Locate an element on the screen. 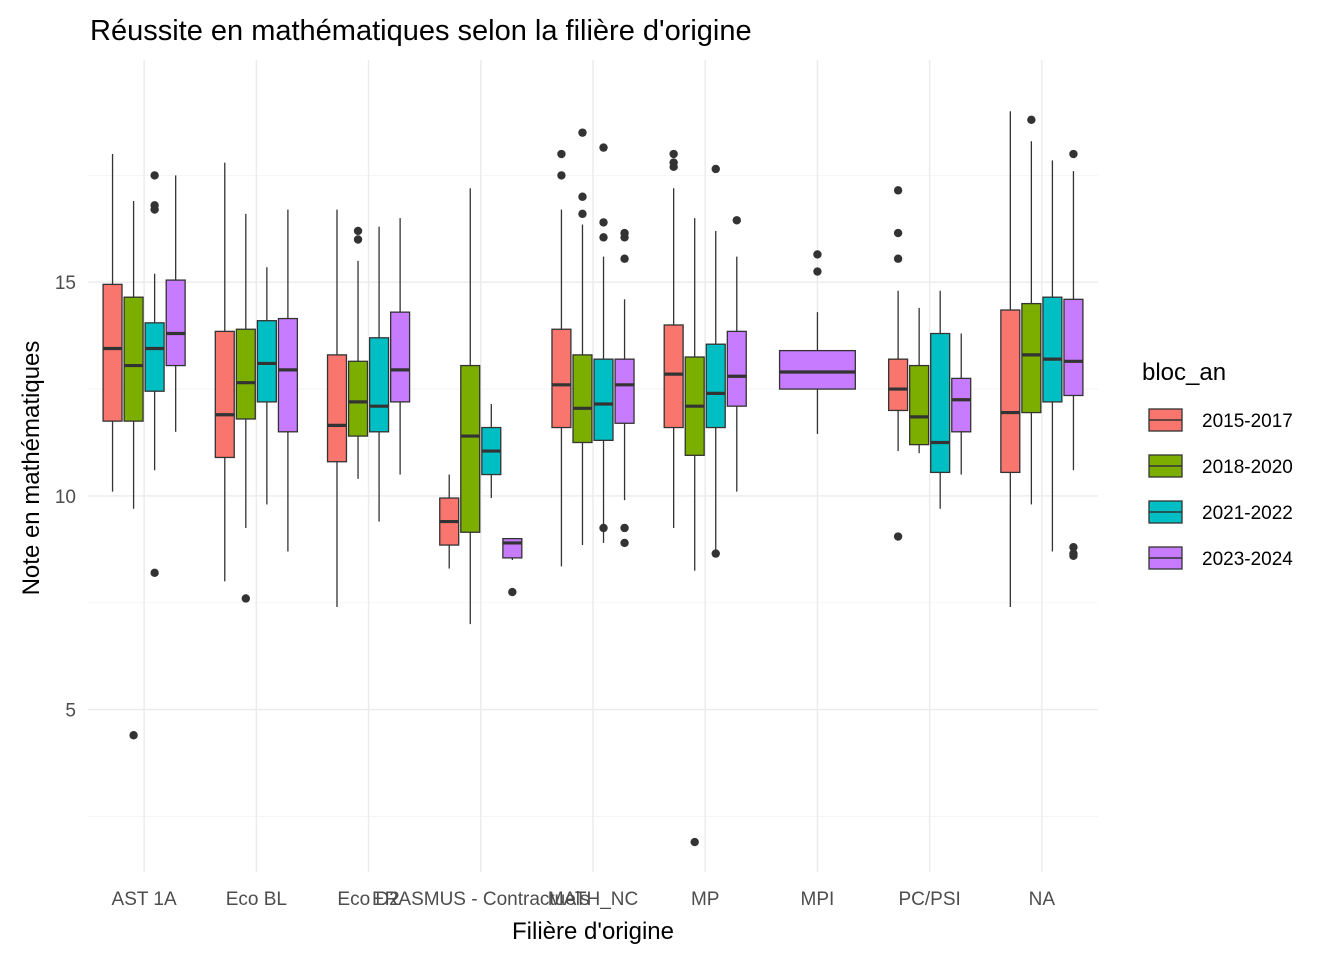  y-tick-label: 10 is located at coordinates (65, 497).